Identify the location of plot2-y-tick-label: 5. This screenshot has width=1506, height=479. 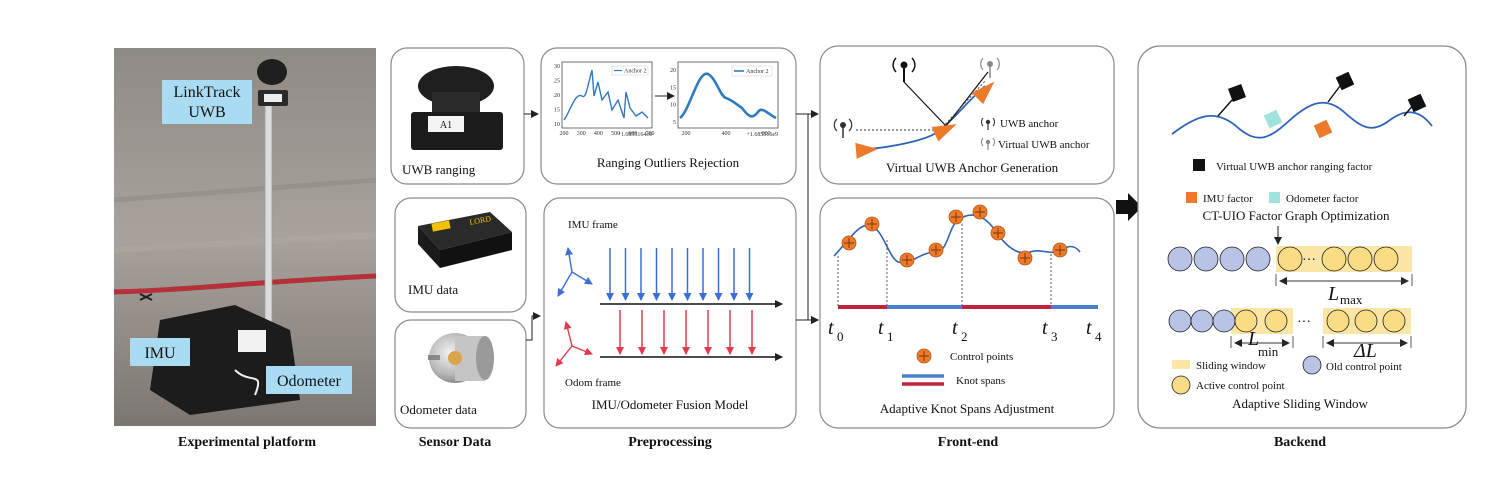
(674, 123).